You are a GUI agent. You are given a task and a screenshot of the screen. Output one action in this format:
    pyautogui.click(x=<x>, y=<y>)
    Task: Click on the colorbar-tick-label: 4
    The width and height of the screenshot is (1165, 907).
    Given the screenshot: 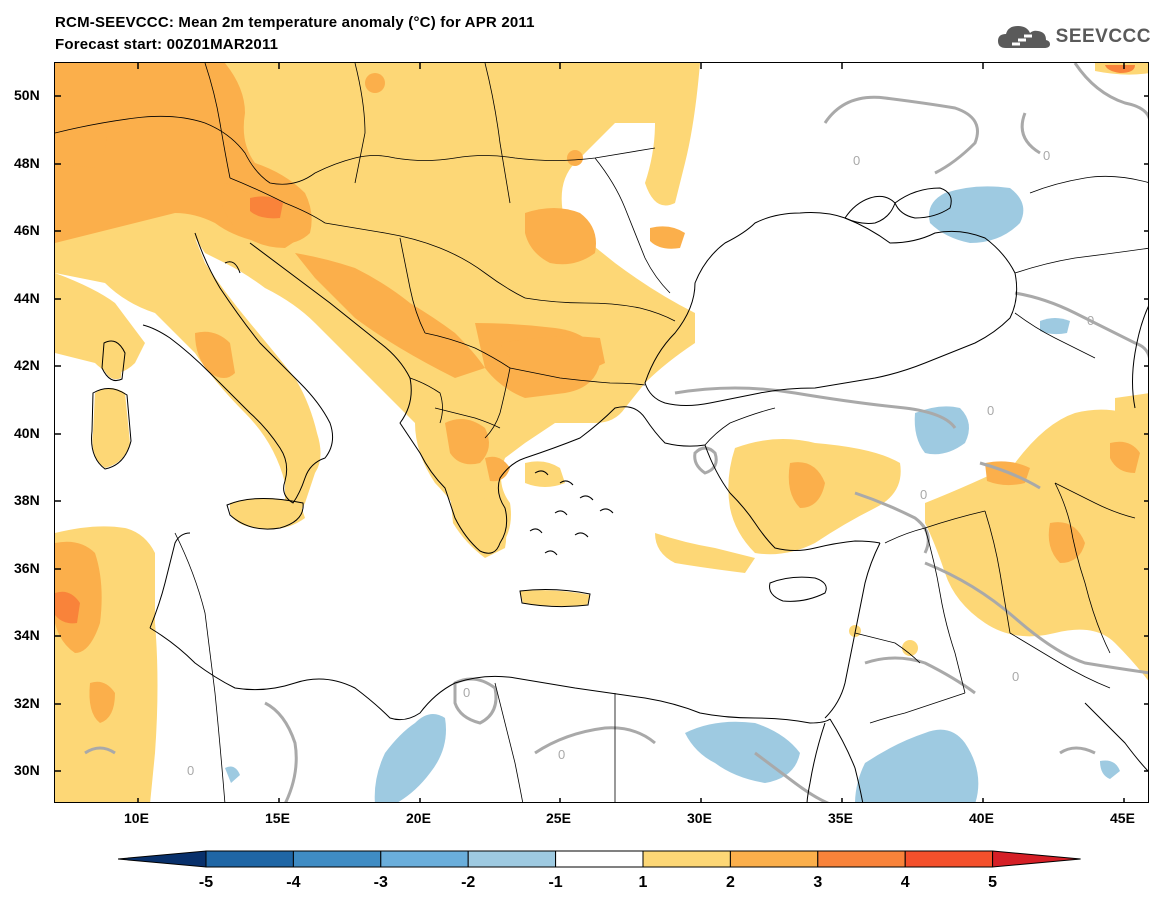 What is the action you would take?
    pyautogui.click(x=905, y=882)
    